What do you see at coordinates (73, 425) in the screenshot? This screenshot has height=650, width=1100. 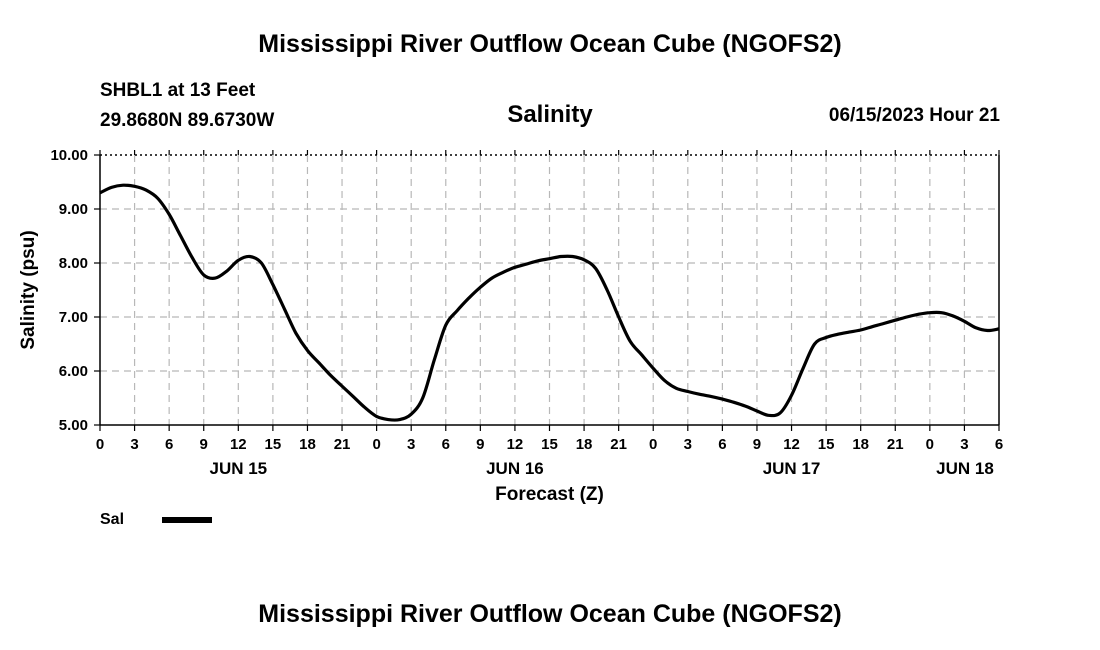 I see `y-tick-label: 5.00` at bounding box center [73, 425].